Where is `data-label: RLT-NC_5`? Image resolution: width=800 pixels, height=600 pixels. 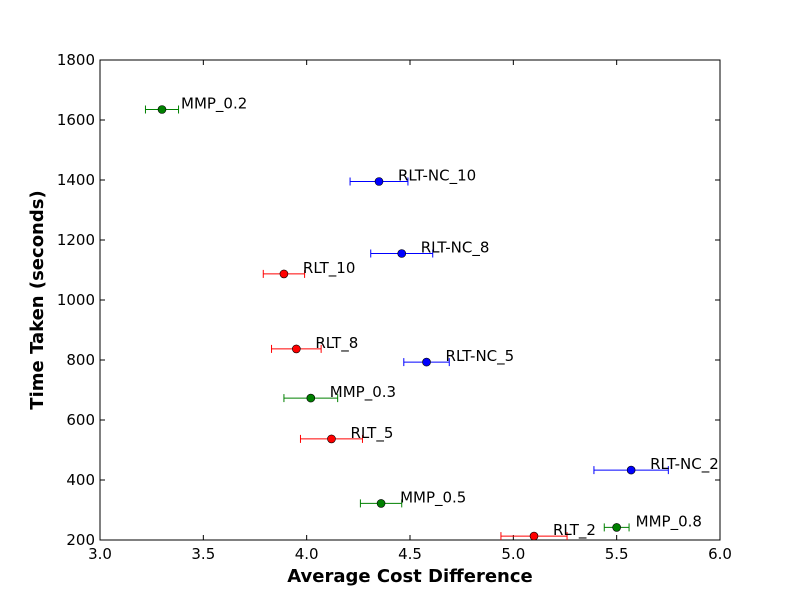 data-label: RLT-NC_5 is located at coordinates (480, 356).